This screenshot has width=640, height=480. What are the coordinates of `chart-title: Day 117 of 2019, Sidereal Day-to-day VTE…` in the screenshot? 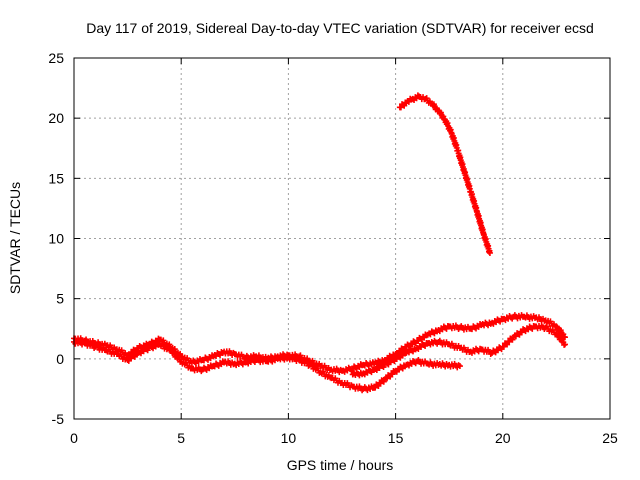 It's located at (340, 28).